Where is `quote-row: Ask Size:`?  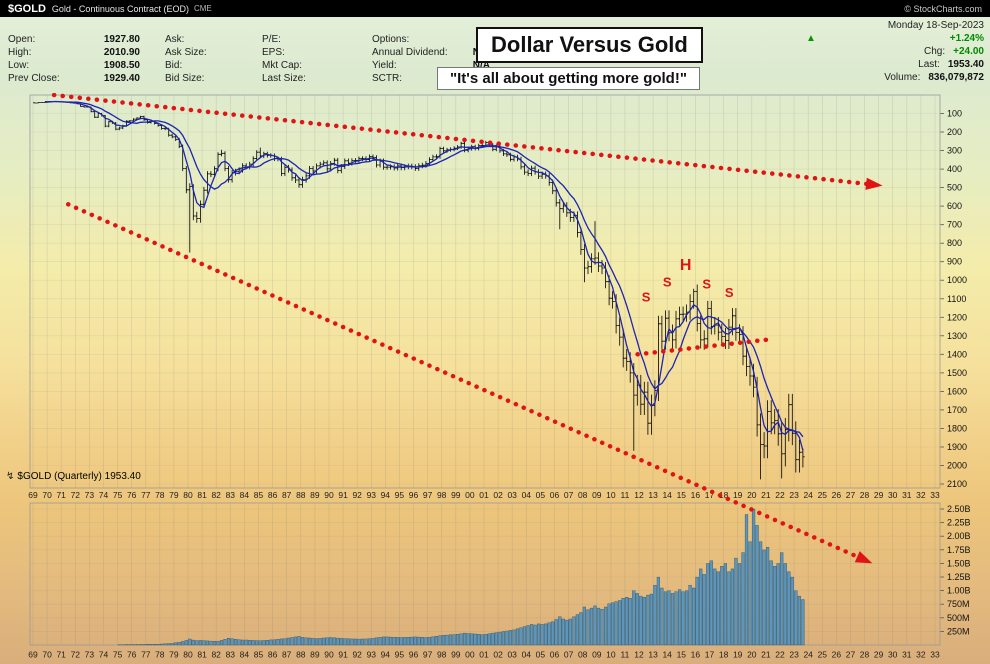
quote-row: Ask Size: is located at coordinates (210, 52).